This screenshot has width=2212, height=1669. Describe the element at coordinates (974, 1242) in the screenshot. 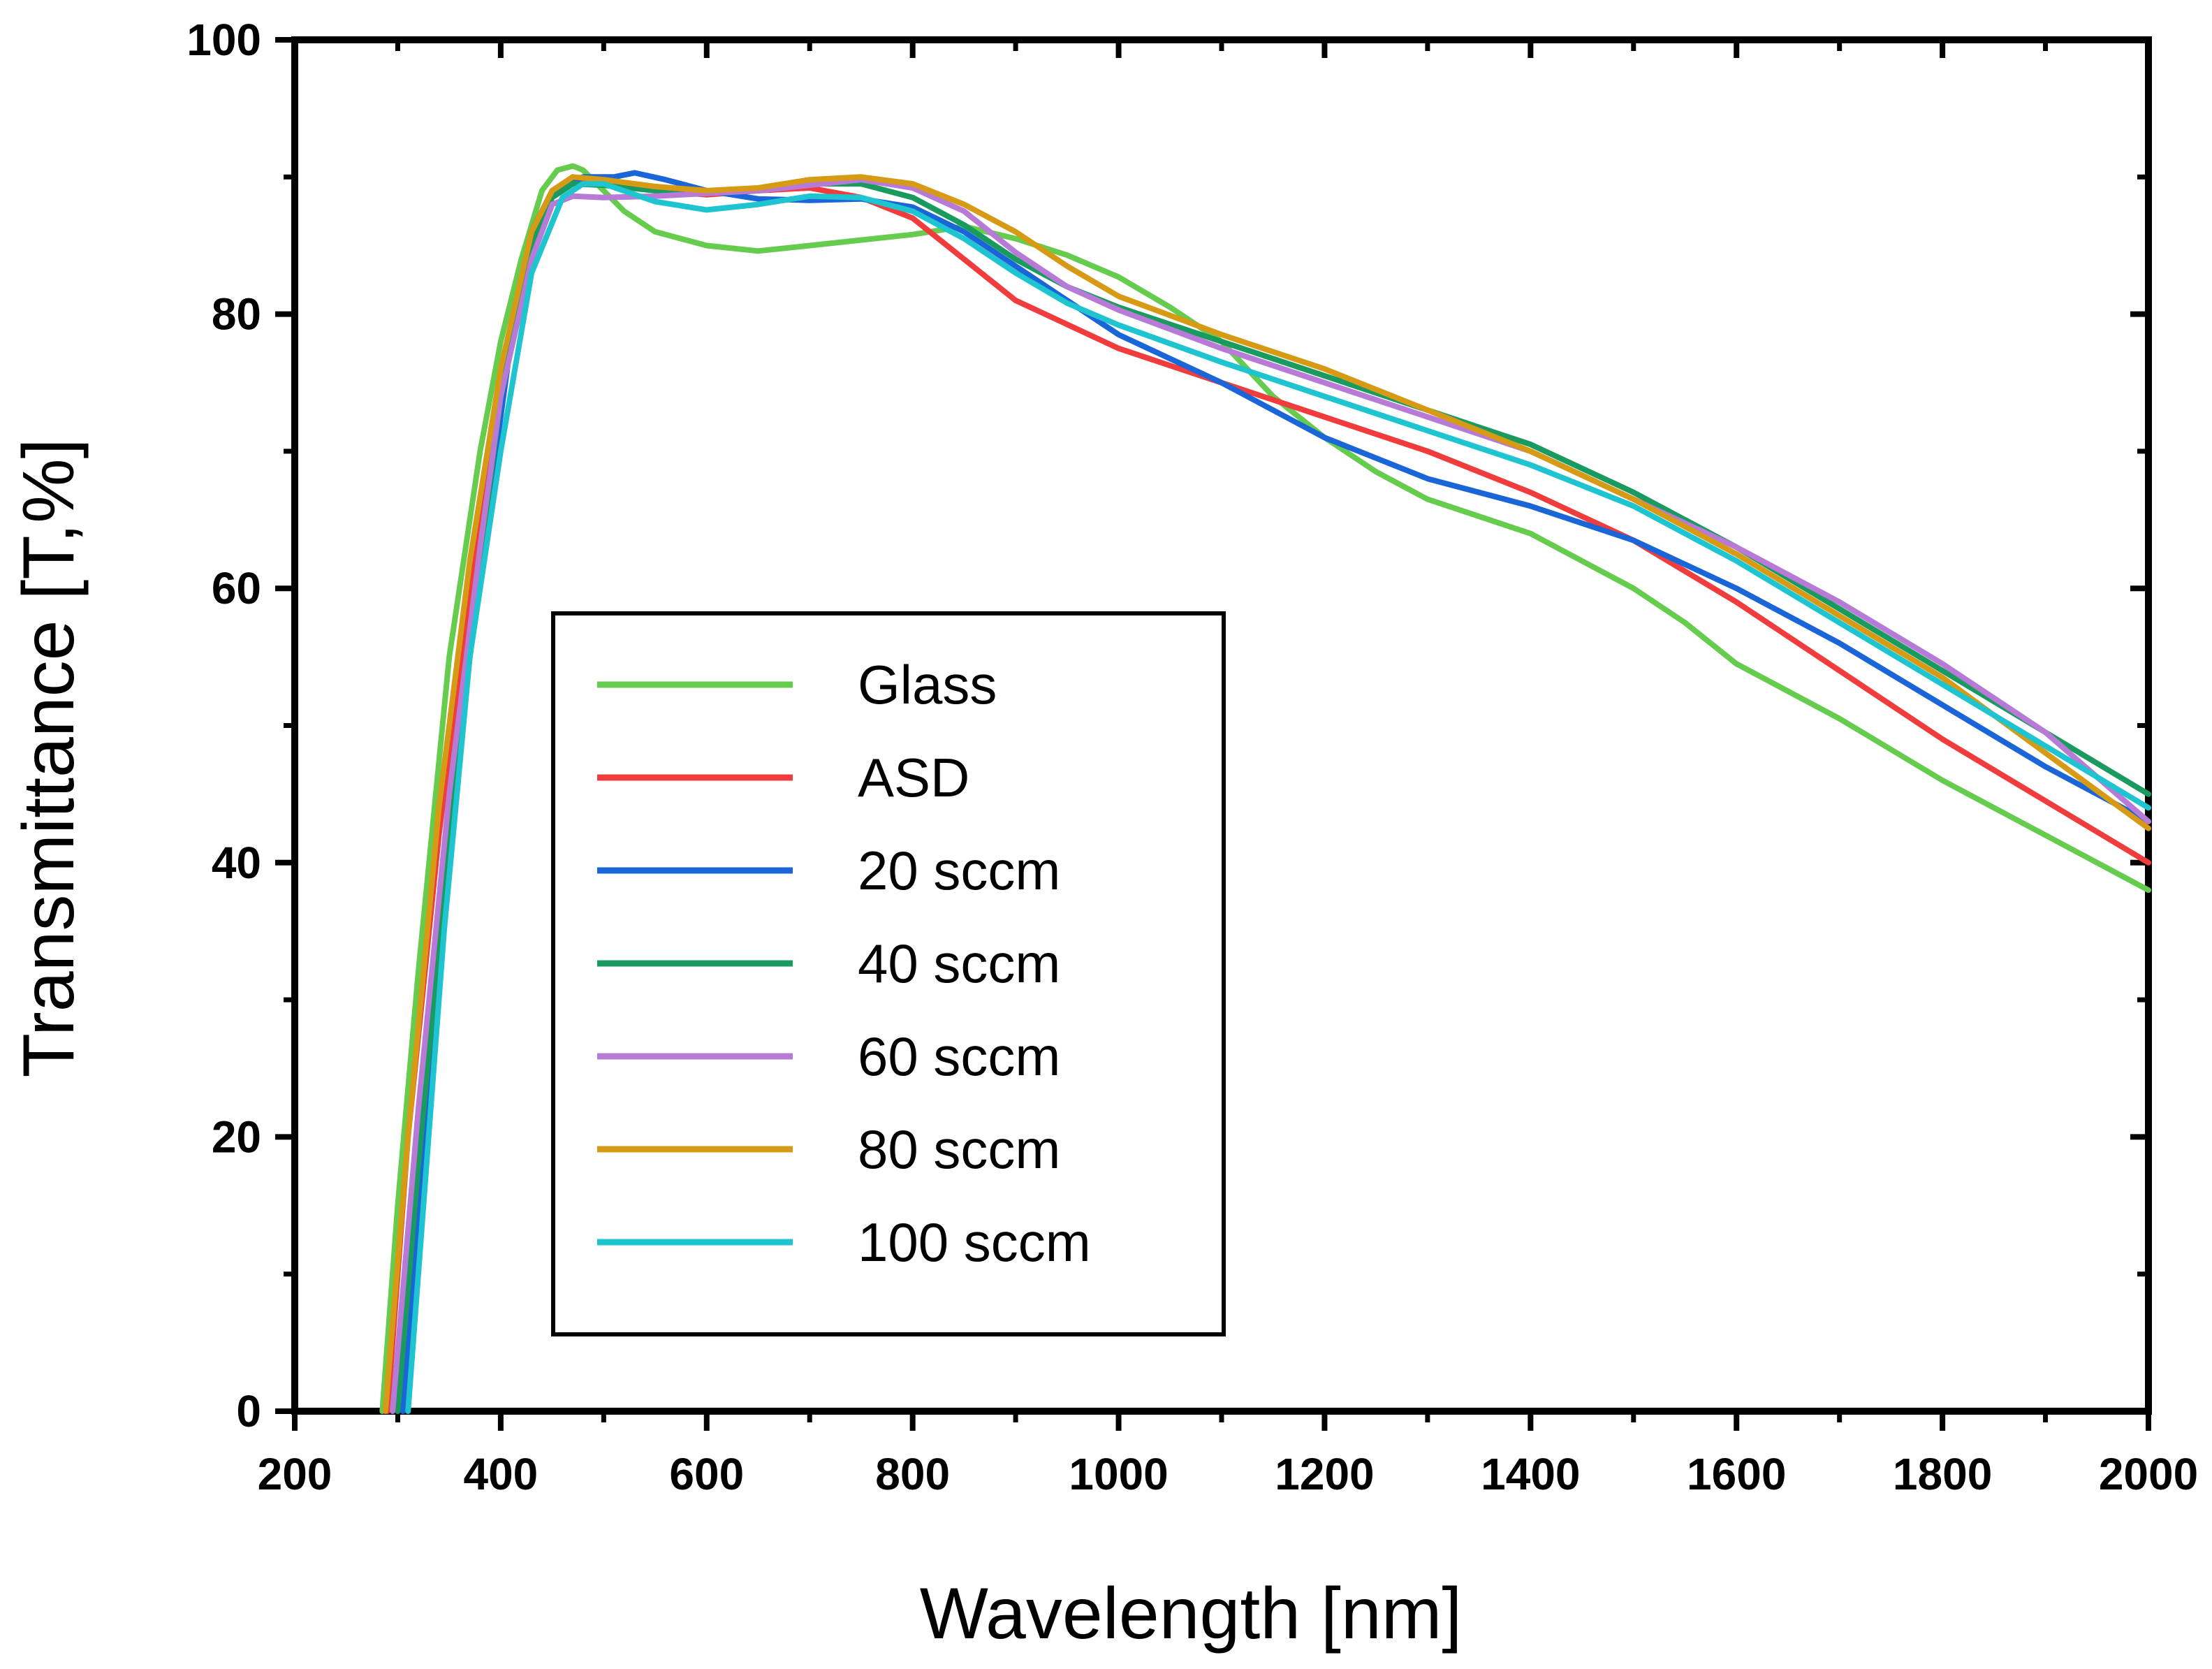

I see `legend-label: 100 sccm` at that location.